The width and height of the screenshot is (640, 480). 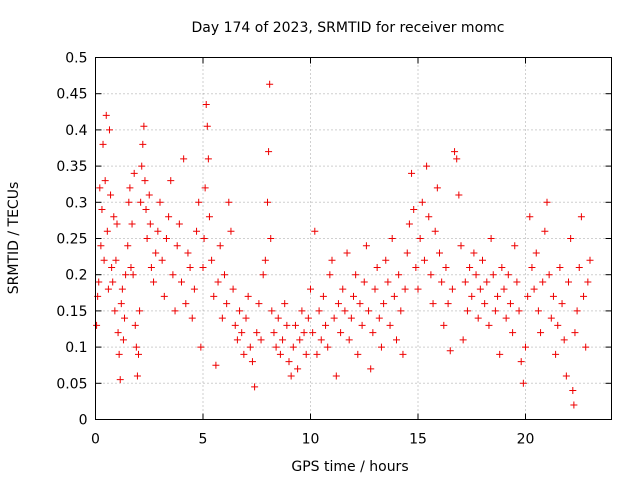 What do you see at coordinates (71, 384) in the screenshot?
I see `y-tick-label: 0.05` at bounding box center [71, 384].